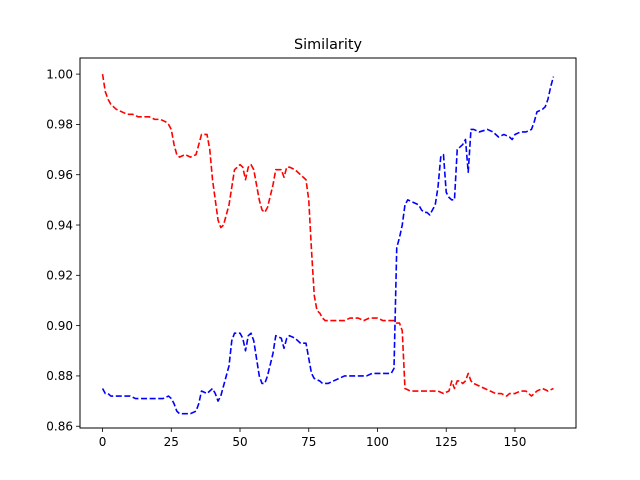 The height and width of the screenshot is (480, 640). What do you see at coordinates (59, 74) in the screenshot?
I see `y-tick-label: 1.00` at bounding box center [59, 74].